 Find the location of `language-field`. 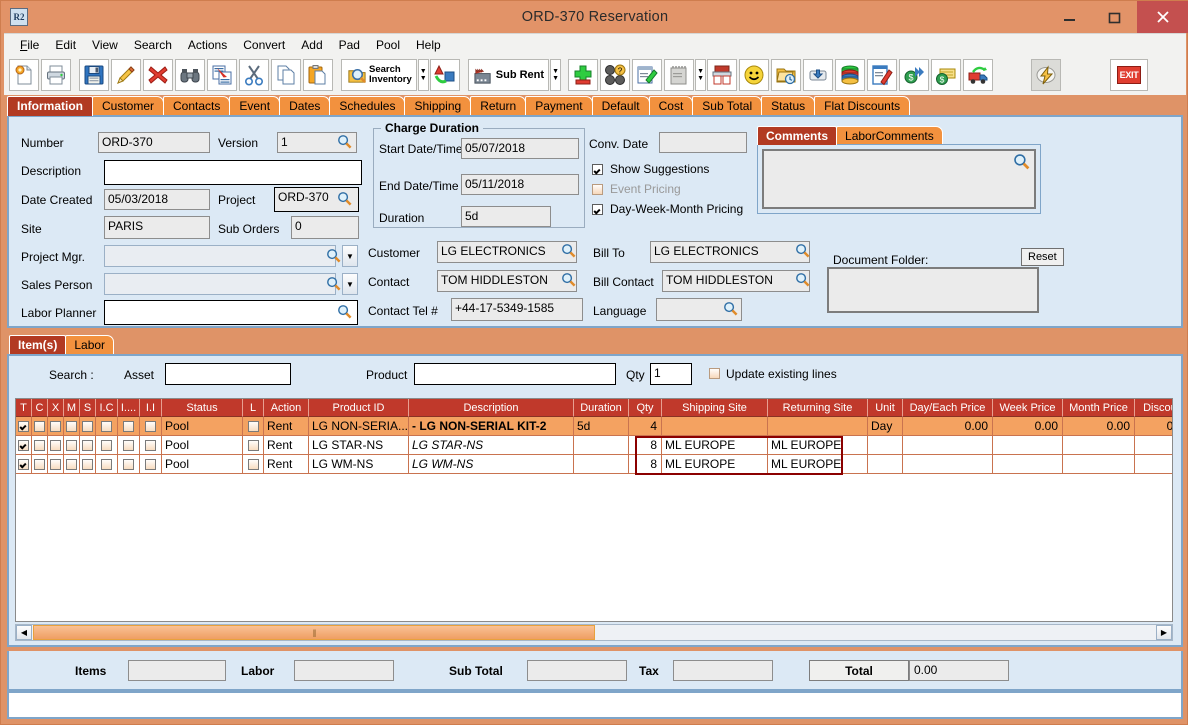

language-field is located at coordinates (699, 309).